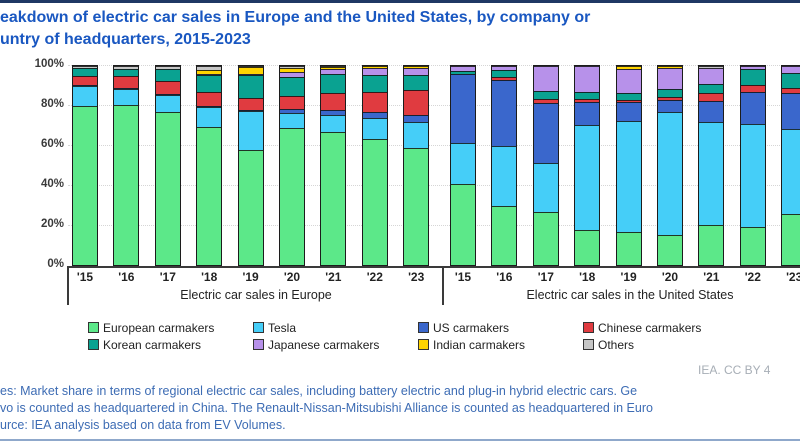 This screenshot has height=445, width=800. What do you see at coordinates (545, 277) in the screenshot?
I see `x-tick-us-17: '17` at bounding box center [545, 277].